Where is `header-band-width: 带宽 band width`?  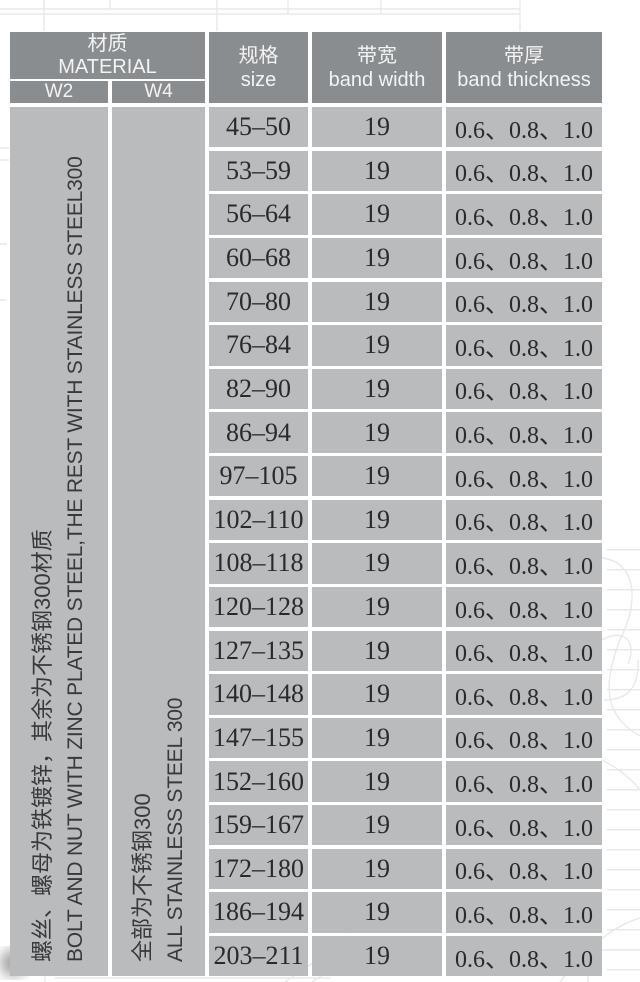 header-band-width: 带宽 band width is located at coordinates (377, 67).